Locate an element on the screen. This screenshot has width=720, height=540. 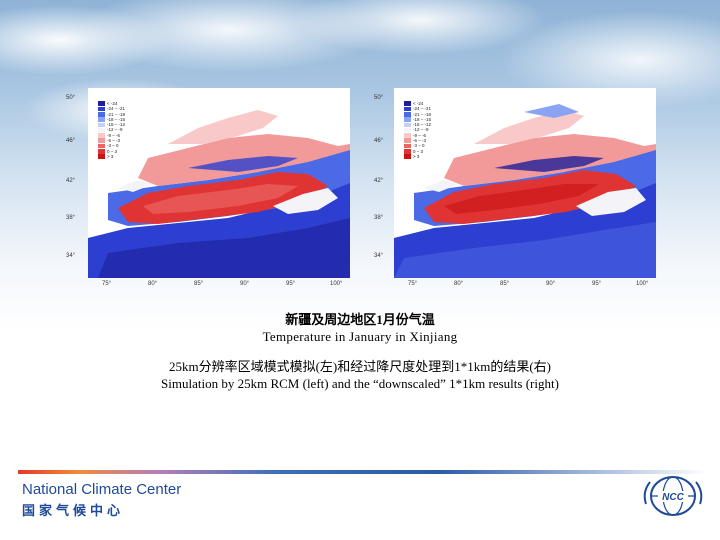
right-lon-label: 95° is located at coordinates (597, 284).